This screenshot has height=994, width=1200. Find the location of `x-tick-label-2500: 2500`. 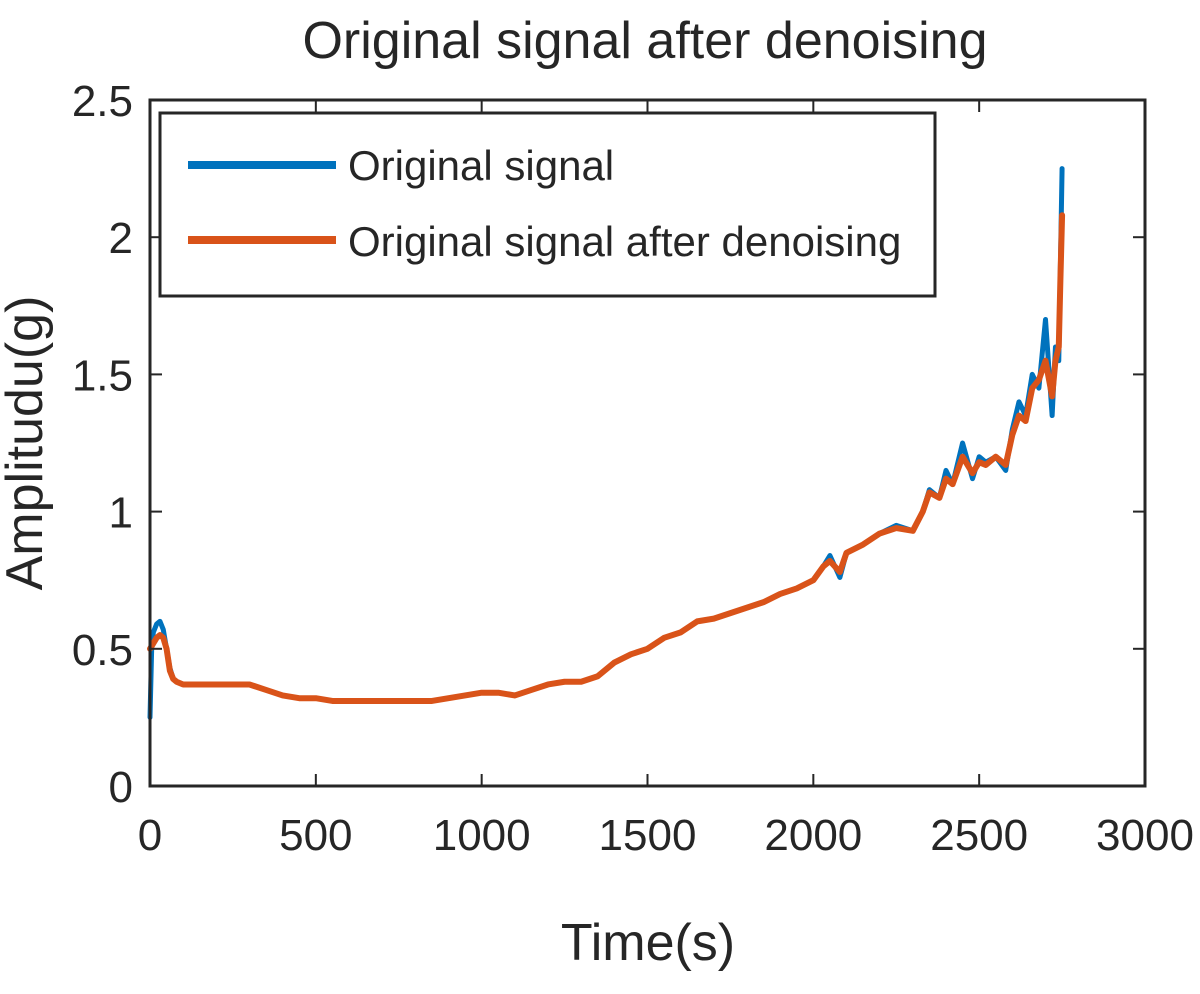

x-tick-label-2500: 2500 is located at coordinates (979, 835).